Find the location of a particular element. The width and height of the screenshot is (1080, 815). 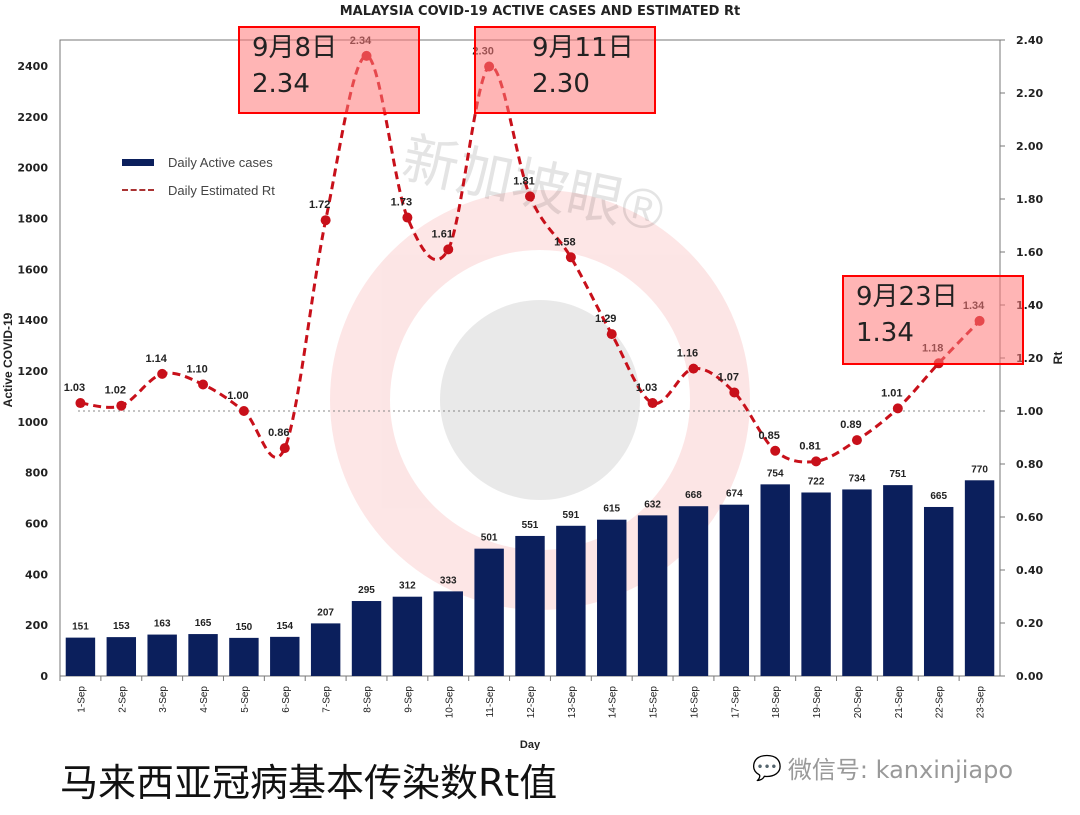

svg-text: 591 is located at coordinates (571, 515).